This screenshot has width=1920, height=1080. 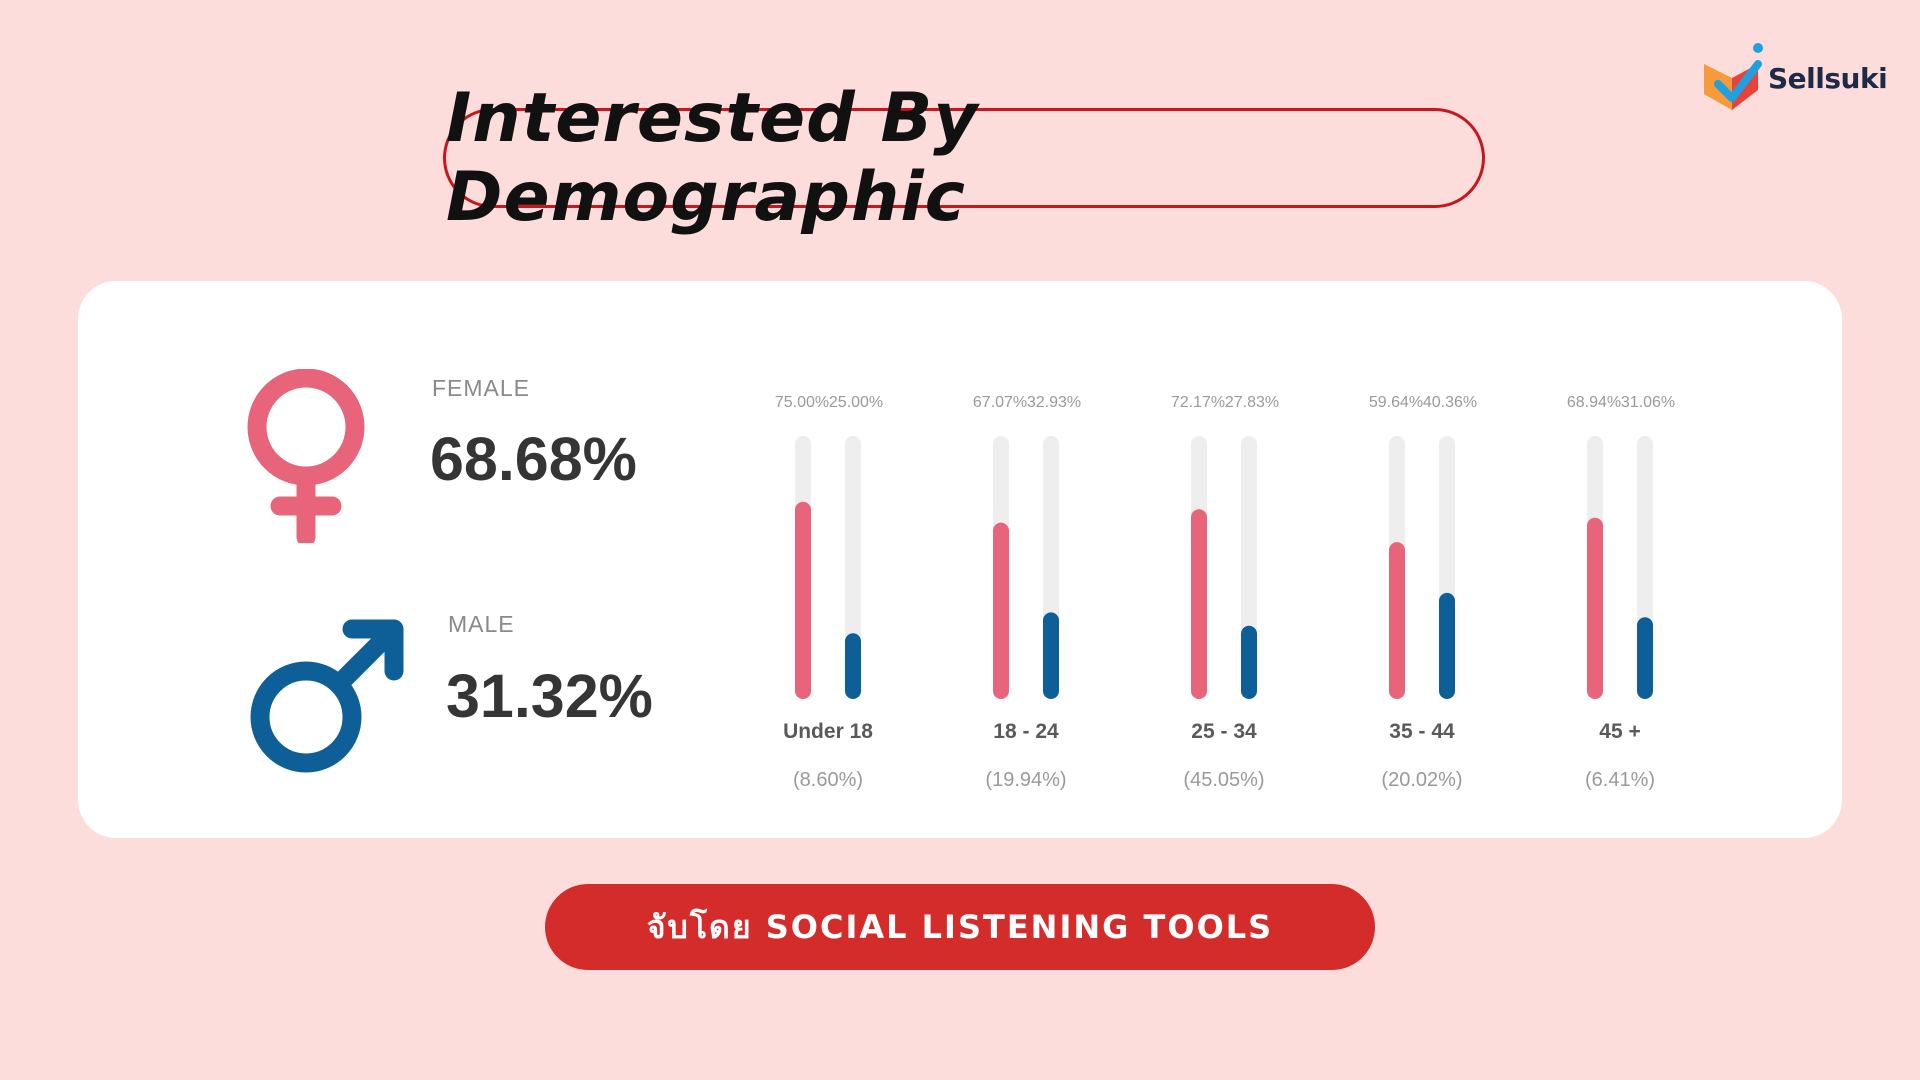 What do you see at coordinates (1396, 402) in the screenshot?
I see `value-label-female-3: 59.64%` at bounding box center [1396, 402].